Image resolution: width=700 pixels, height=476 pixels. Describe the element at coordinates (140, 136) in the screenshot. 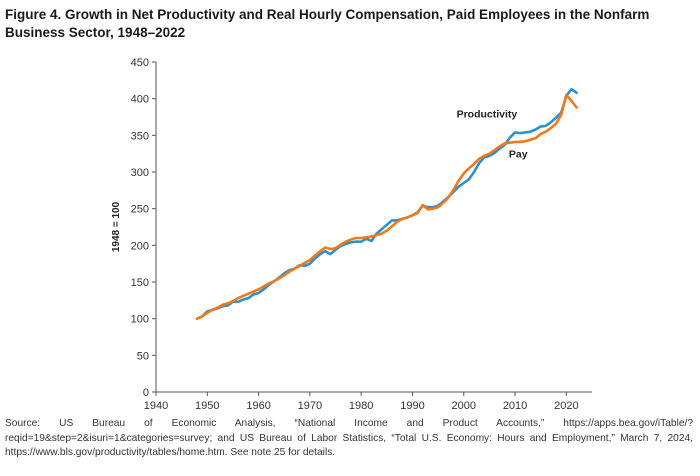

I see `y-tick-label: 350` at that location.